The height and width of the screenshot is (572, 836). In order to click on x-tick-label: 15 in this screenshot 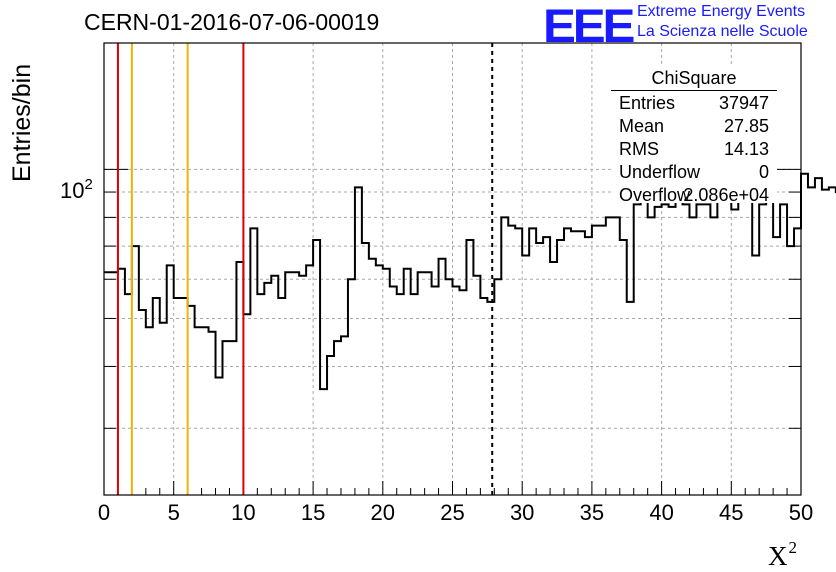, I will do `click(313, 512)`.